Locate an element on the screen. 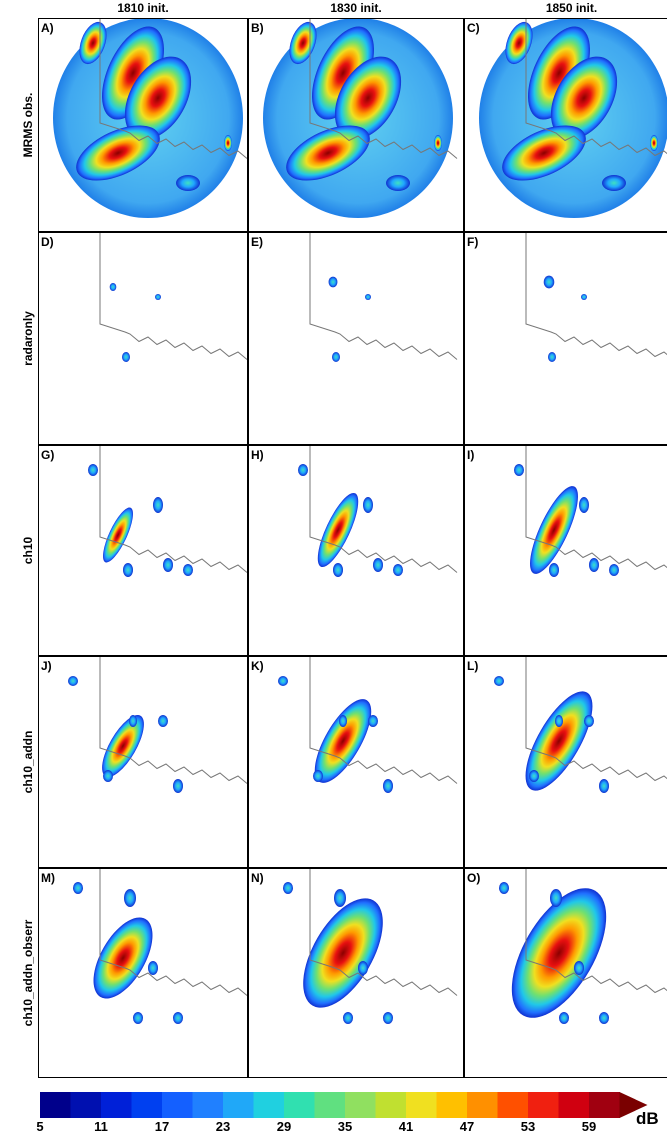  panel-label: E) is located at coordinates (257, 242).